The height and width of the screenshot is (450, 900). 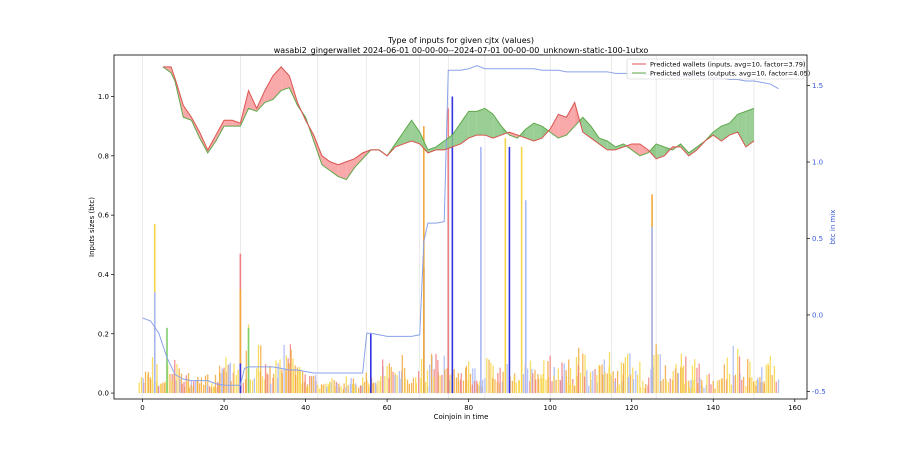 What do you see at coordinates (713, 408) in the screenshot?
I see `x-tick-label: 140` at bounding box center [713, 408].